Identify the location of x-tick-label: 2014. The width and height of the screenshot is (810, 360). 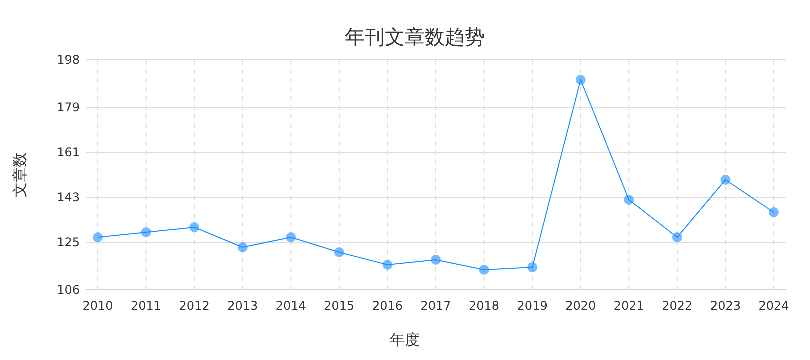
(291, 306).